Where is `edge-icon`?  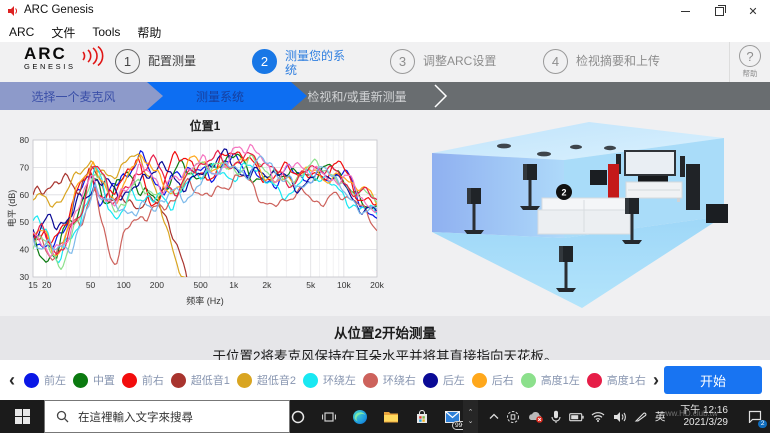 edge-icon is located at coordinates (359, 416).